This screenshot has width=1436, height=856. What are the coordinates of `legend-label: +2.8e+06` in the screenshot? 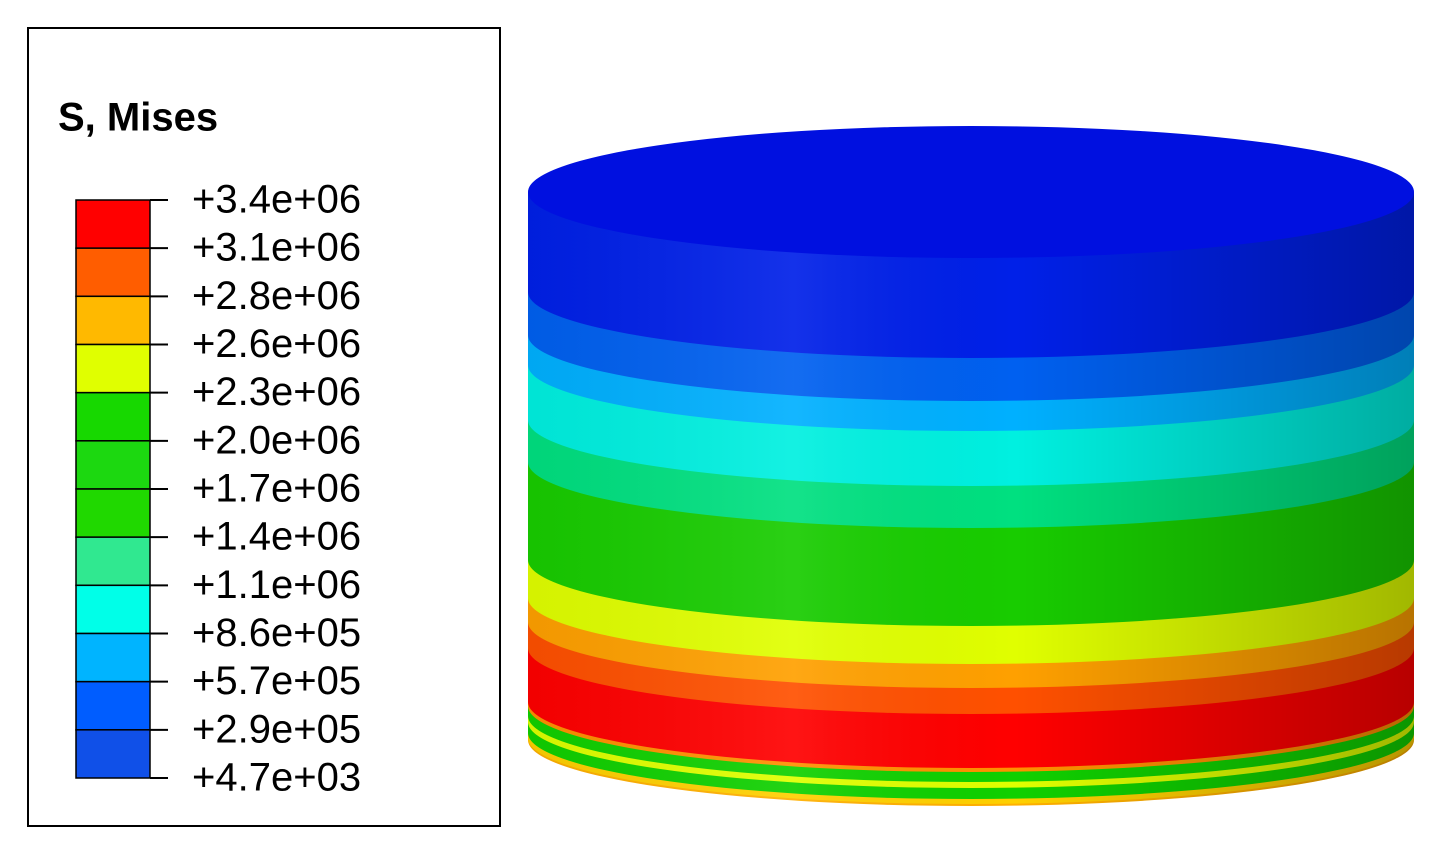 It's located at (276, 296).